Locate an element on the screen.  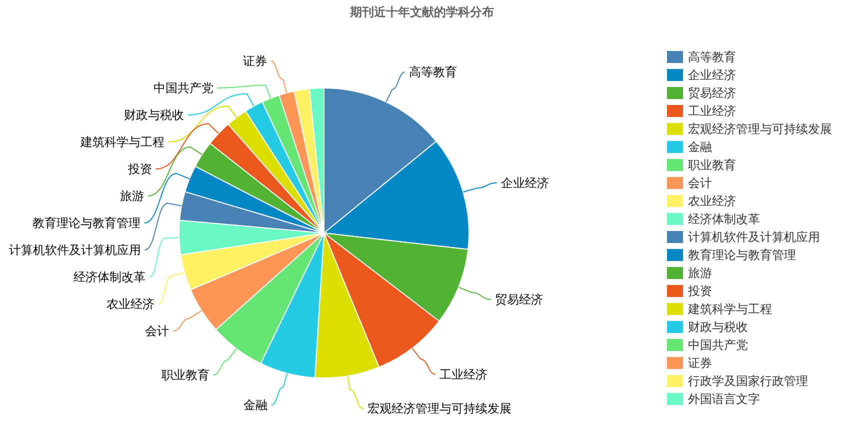
title: 期刊近十年文献的学科分布 is located at coordinates (422, 12).